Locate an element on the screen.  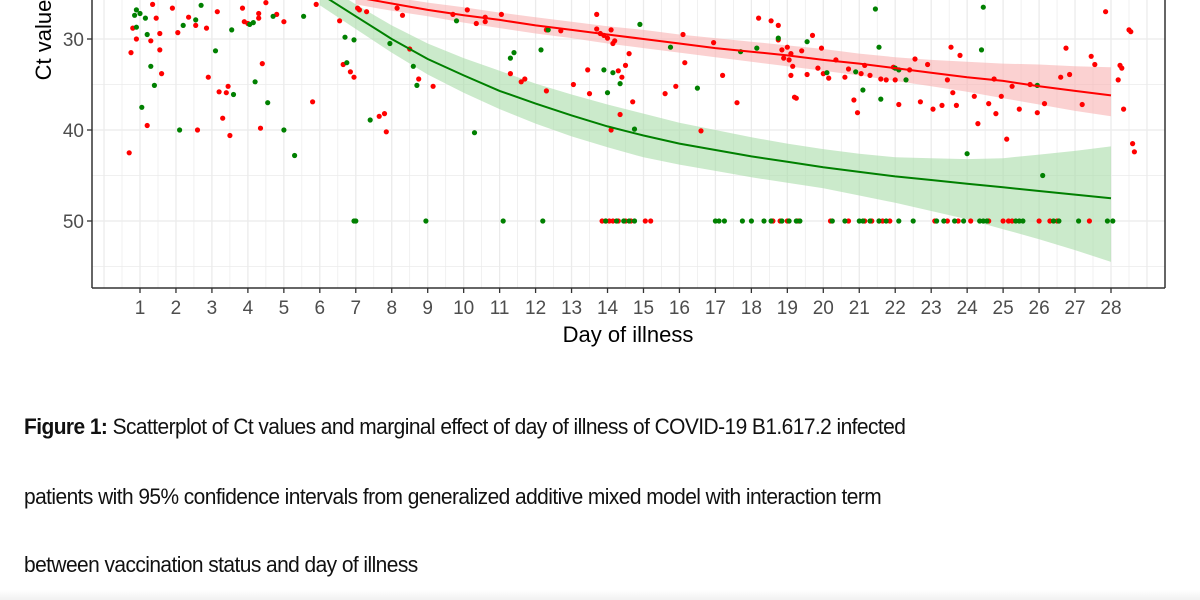
x-tick-label: 14 is located at coordinates (608, 308).